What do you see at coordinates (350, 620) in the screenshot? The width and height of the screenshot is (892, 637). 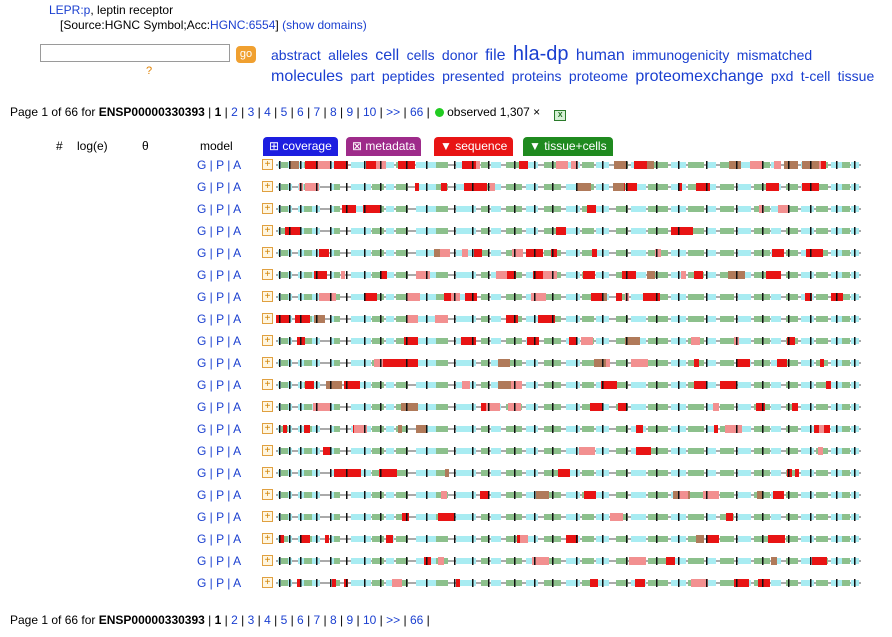 I see `pager-page-link: 9` at bounding box center [350, 620].